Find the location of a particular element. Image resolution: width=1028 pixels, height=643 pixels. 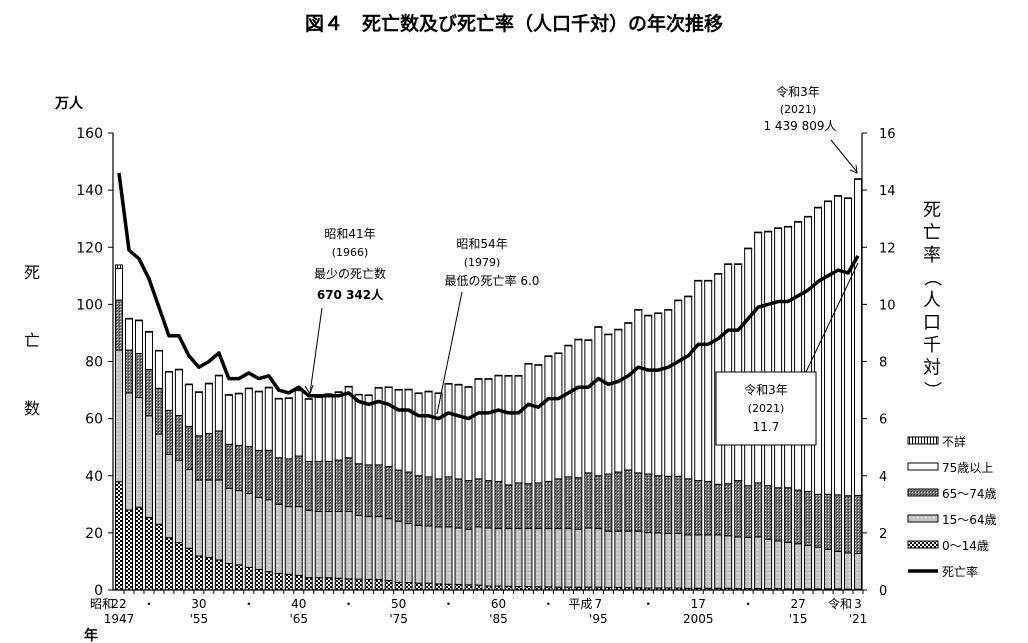

bar-2000 is located at coordinates (648, 452).